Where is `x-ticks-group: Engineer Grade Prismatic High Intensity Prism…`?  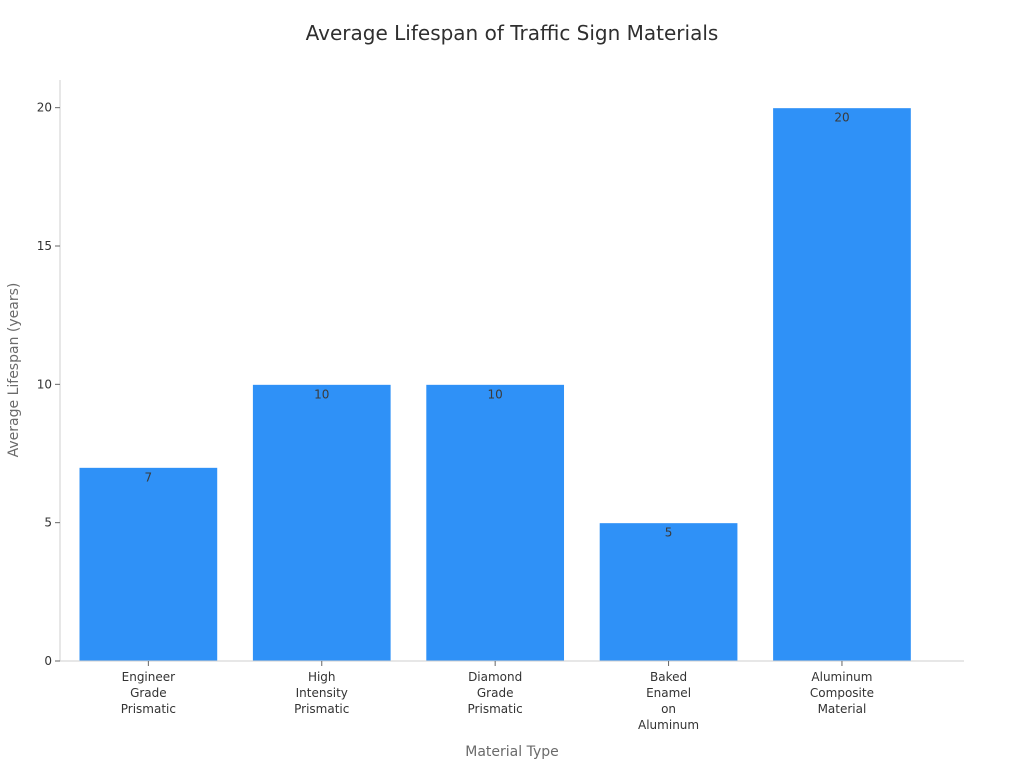
x-ticks-group: Engineer Grade Prismatic High Intensity Prism… is located at coordinates (497, 696).